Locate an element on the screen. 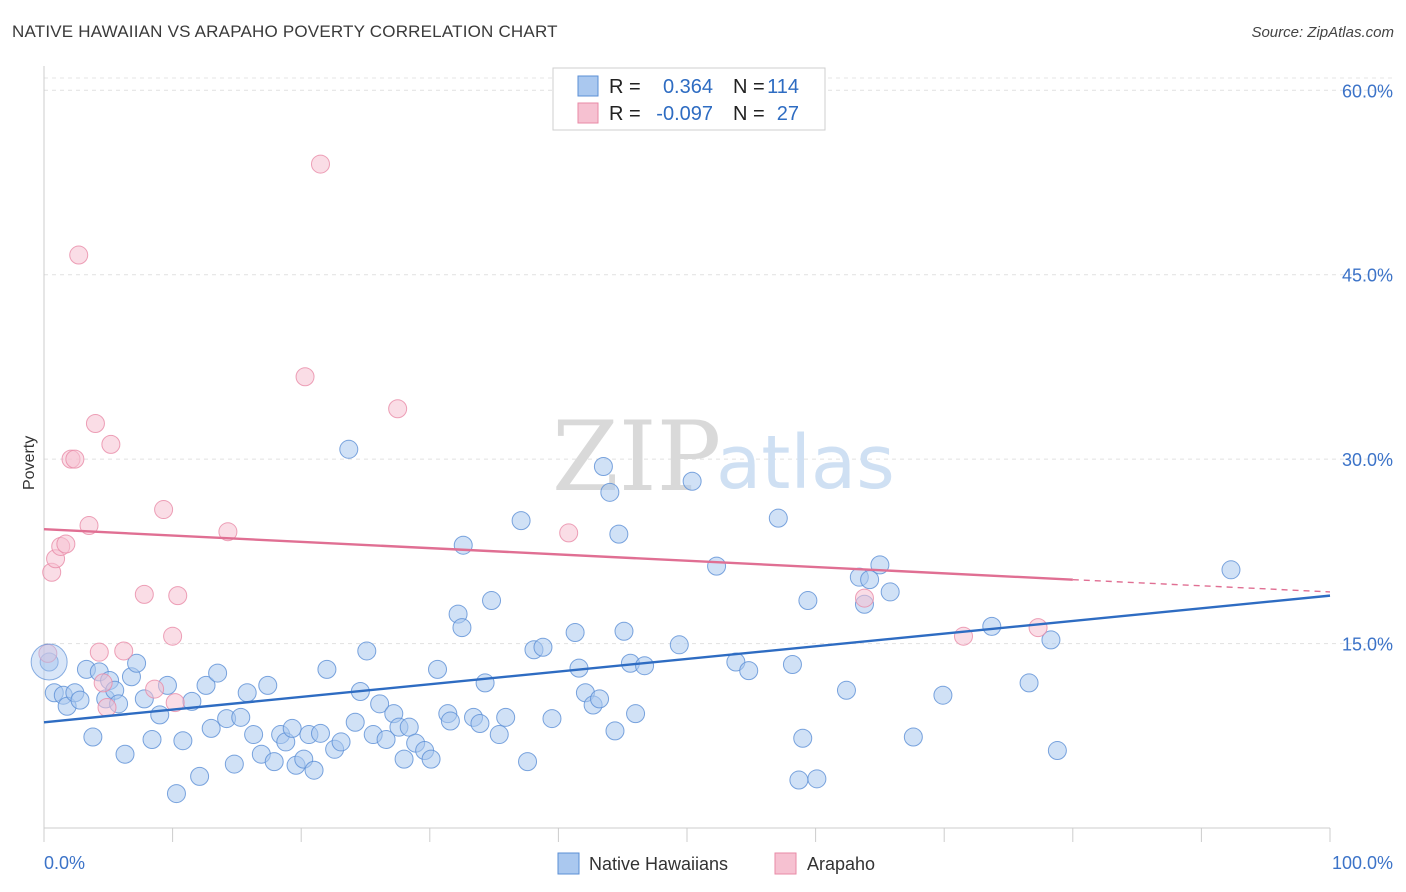  legend-bottom-swatch-native-hawaiians is located at coordinates (568, 863).